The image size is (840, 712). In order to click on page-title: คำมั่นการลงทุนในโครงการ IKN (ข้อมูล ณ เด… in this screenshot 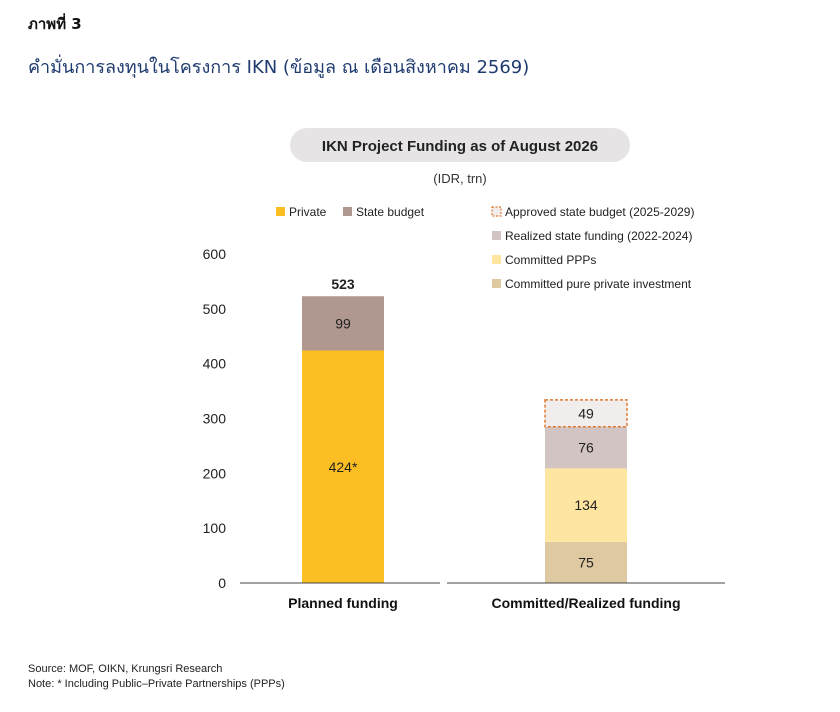, I will do `click(279, 67)`.